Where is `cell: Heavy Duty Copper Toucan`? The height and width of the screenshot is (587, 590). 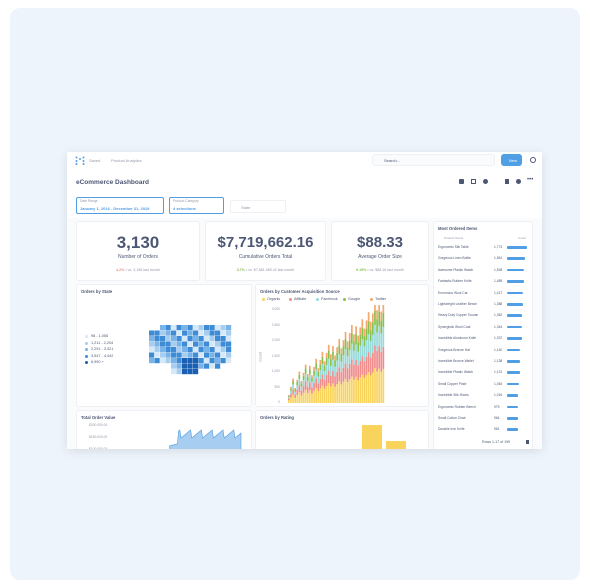 cell: Heavy Duty Copper Toucan is located at coordinates (458, 315).